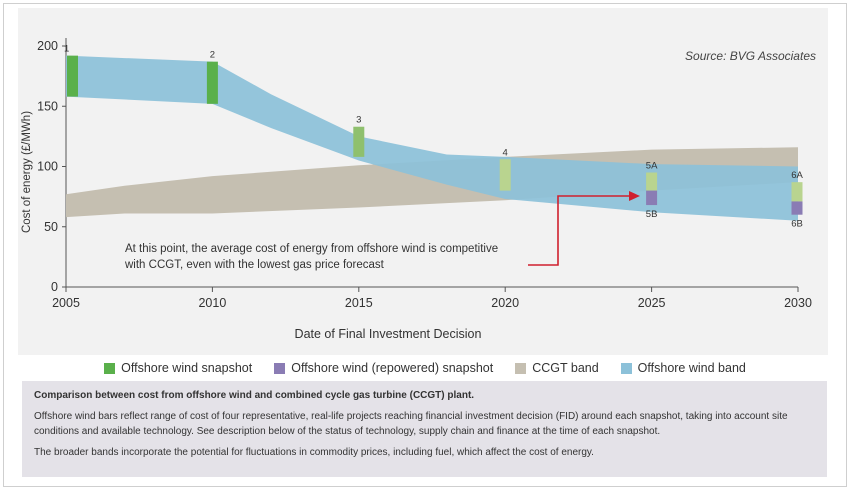 This screenshot has width=850, height=490. Describe the element at coordinates (505, 303) in the screenshot. I see `x-tick-label-2020: 2020` at that location.